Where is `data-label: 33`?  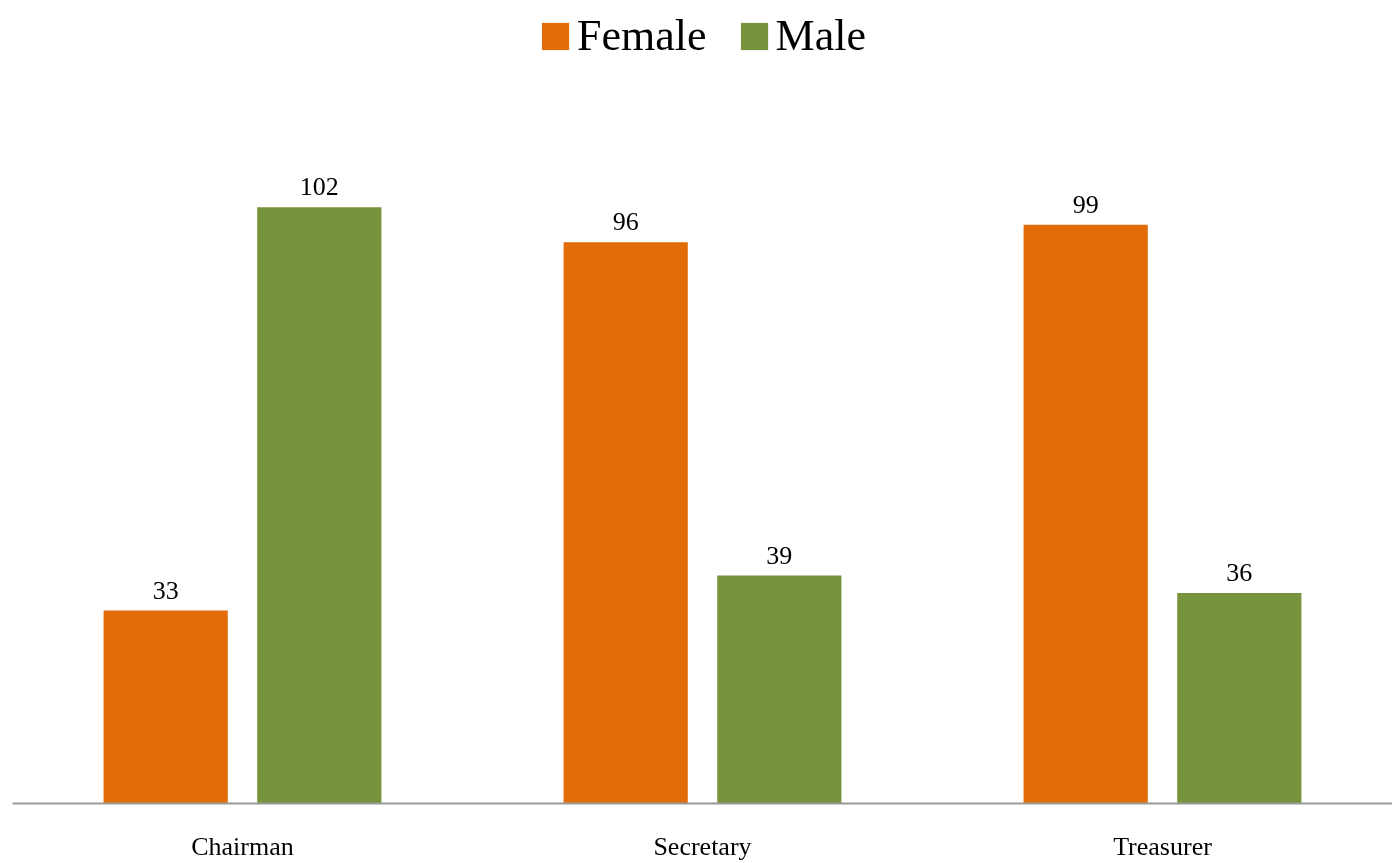 data-label: 33 is located at coordinates (165, 590).